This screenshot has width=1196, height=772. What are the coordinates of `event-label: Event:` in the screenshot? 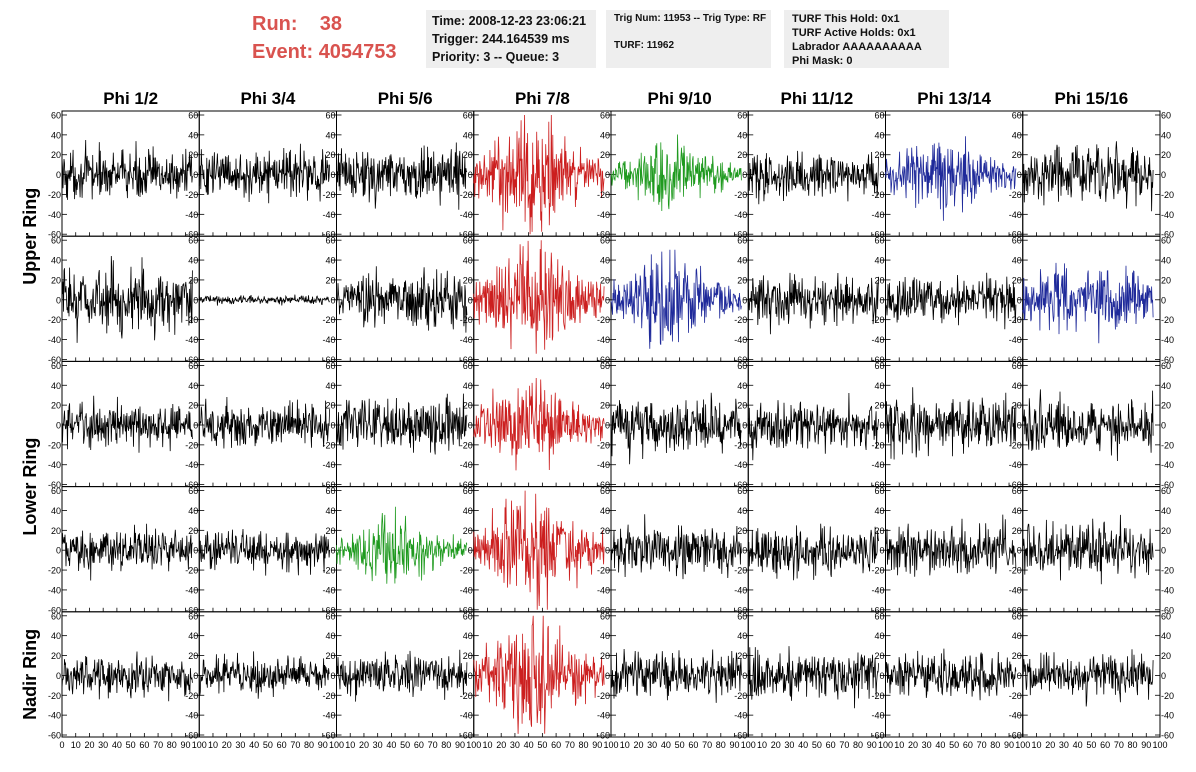 It's located at (283, 52).